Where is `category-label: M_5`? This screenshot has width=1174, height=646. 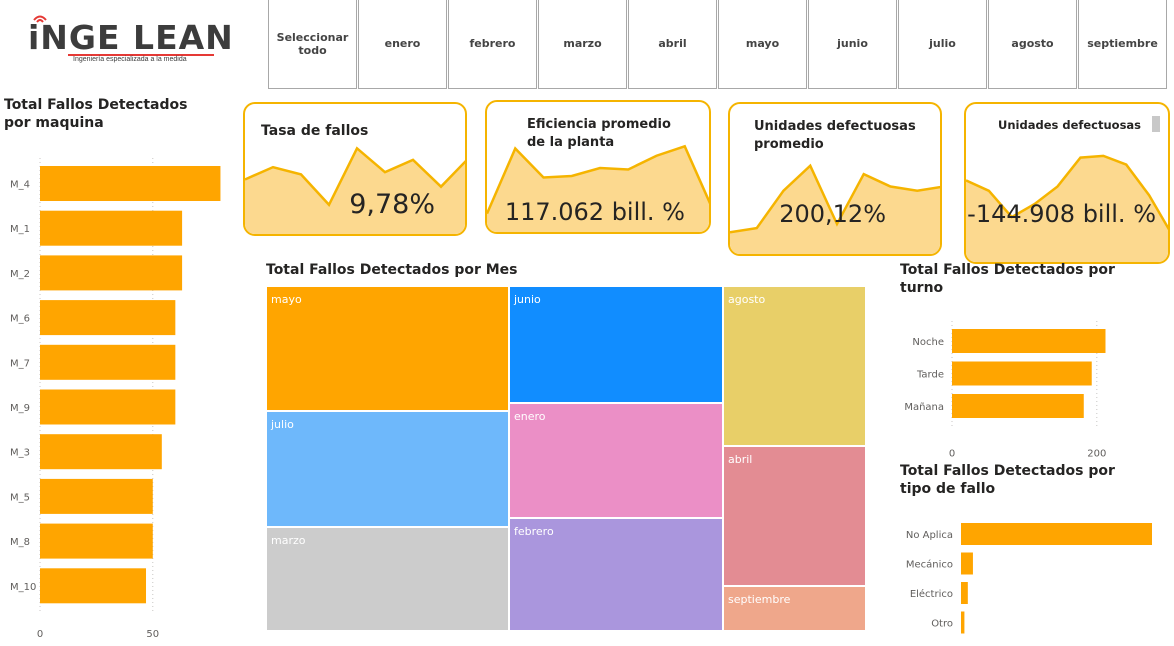 category-label: M_5 is located at coordinates (20, 497).